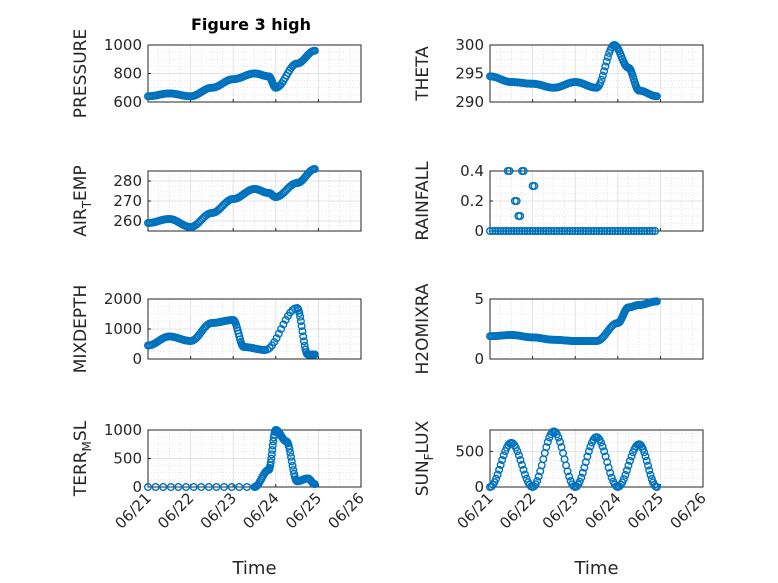 This screenshot has height=583, width=778. I want to click on y-axis-label: MIXDEPTH, so click(81, 329).